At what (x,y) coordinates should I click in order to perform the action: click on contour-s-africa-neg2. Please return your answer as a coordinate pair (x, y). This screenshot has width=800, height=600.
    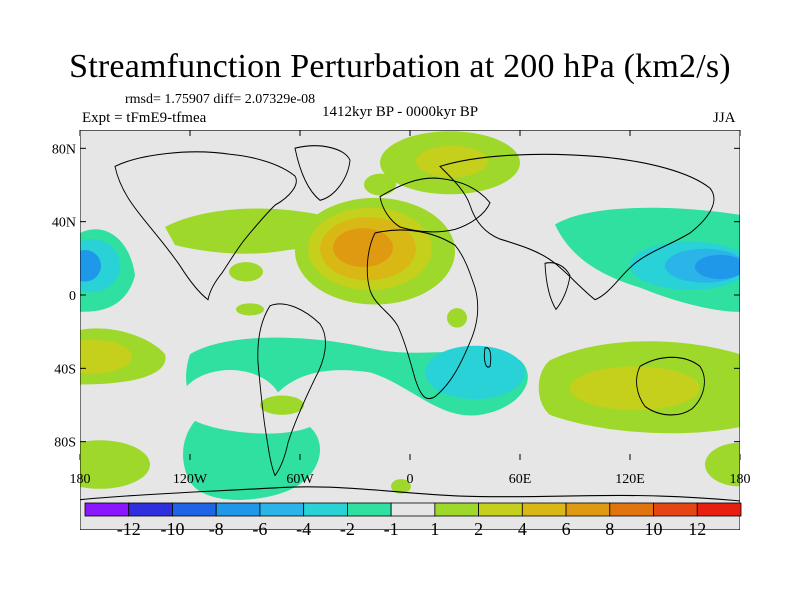
    Looking at the image, I should click on (475, 372).